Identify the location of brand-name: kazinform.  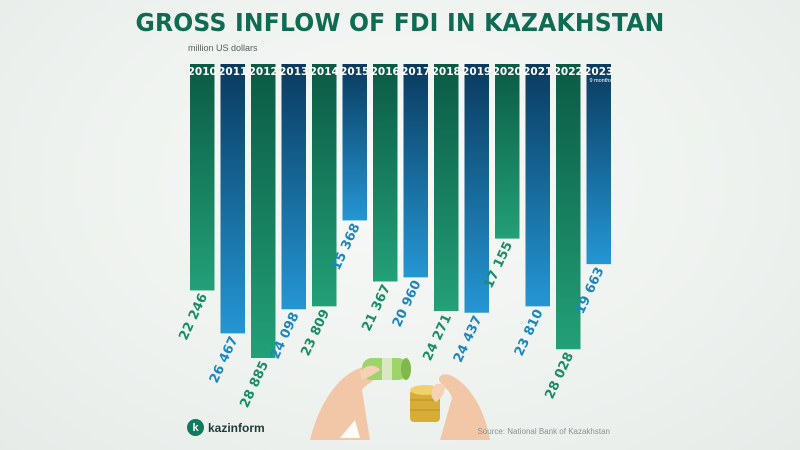
(236, 427).